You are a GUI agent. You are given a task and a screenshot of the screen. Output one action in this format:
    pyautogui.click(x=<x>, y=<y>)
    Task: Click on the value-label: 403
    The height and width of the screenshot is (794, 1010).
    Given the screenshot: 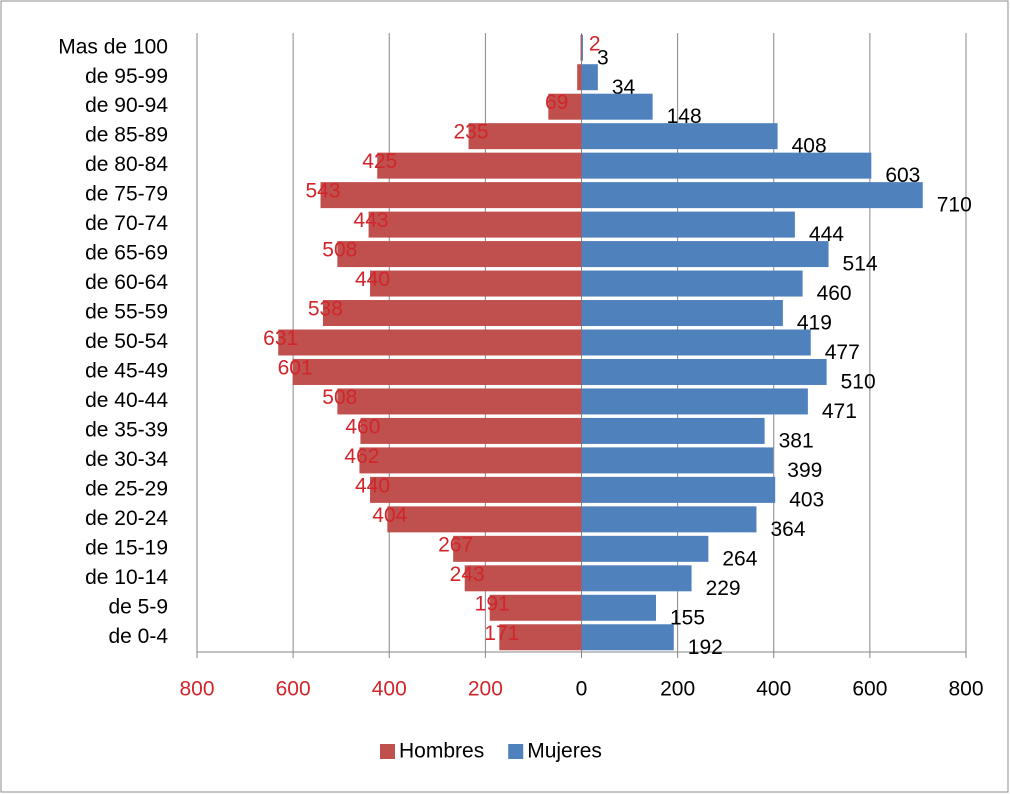 What is the action you would take?
    pyautogui.click(x=806, y=499)
    